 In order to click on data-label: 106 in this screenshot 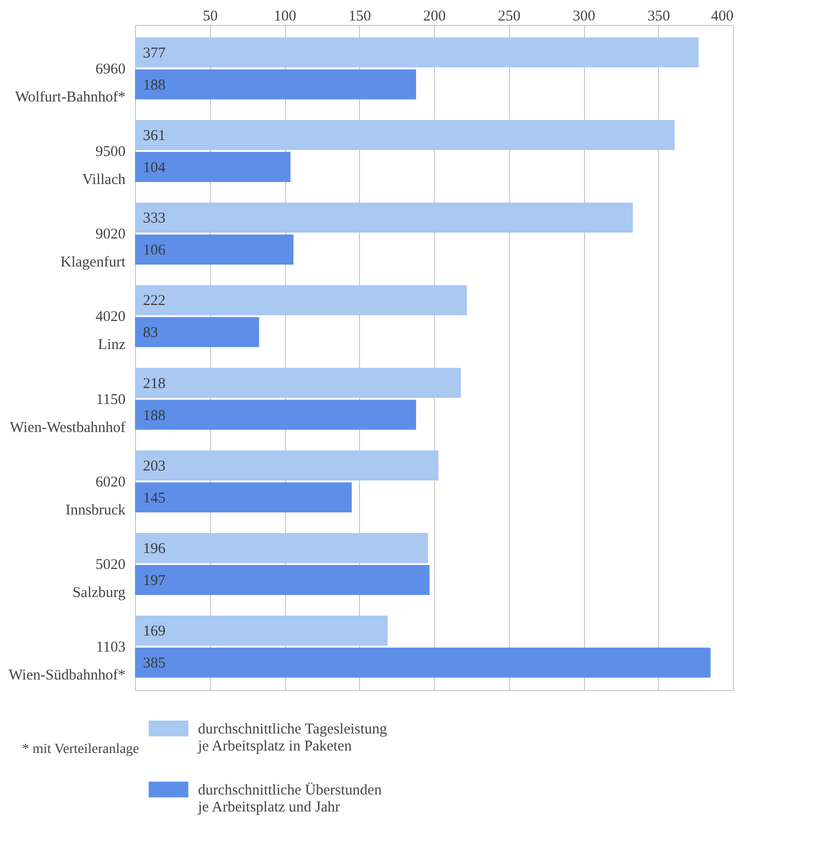, I will do `click(154, 250)`.